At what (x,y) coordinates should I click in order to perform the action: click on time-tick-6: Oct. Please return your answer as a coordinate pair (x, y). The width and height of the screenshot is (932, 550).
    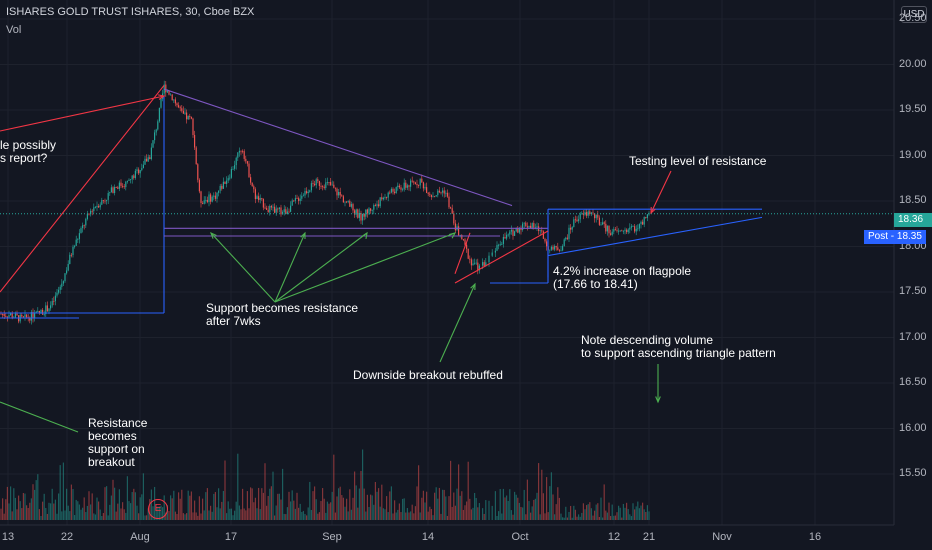
    Looking at the image, I should click on (520, 537).